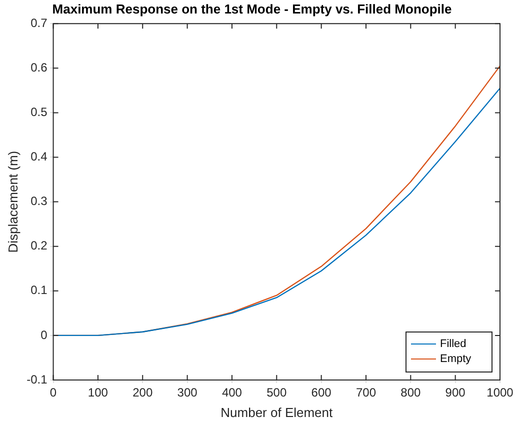 This screenshot has width=522, height=425. What do you see at coordinates (232, 393) in the screenshot?
I see `x-tick-label: 400` at bounding box center [232, 393].